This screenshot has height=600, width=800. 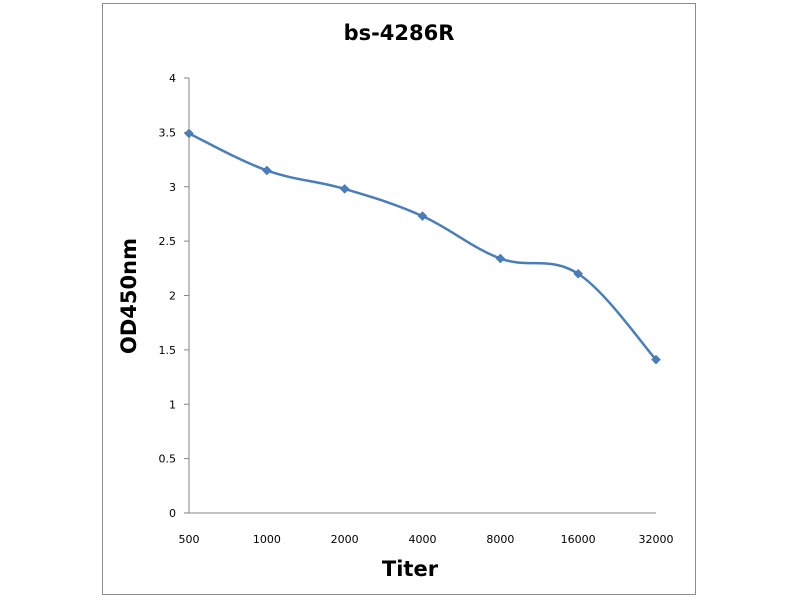 I want to click on x-tick-label: 4000, so click(x=423, y=539).